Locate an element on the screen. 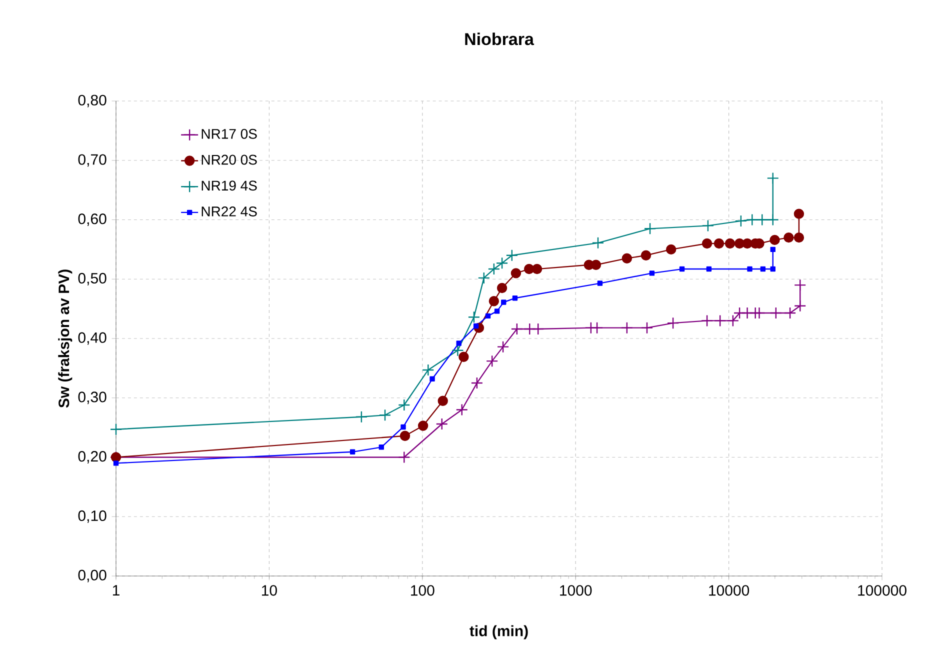  y-tick-label: 0,40 is located at coordinates (92, 338).